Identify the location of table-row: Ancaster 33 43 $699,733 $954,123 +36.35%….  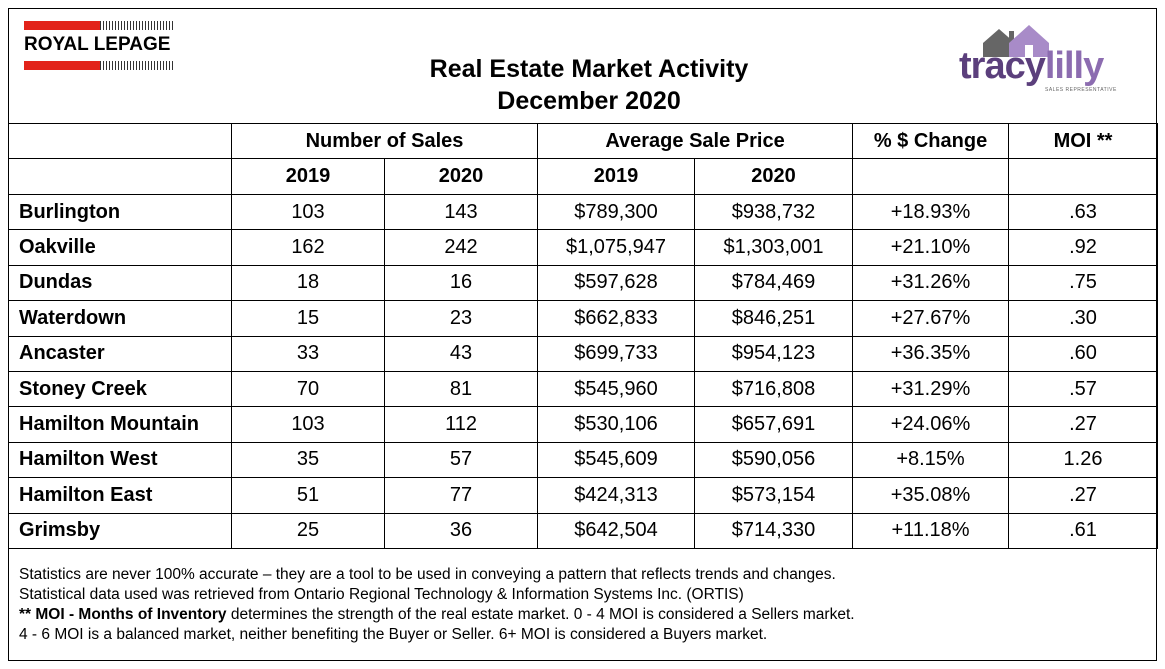
(583, 353).